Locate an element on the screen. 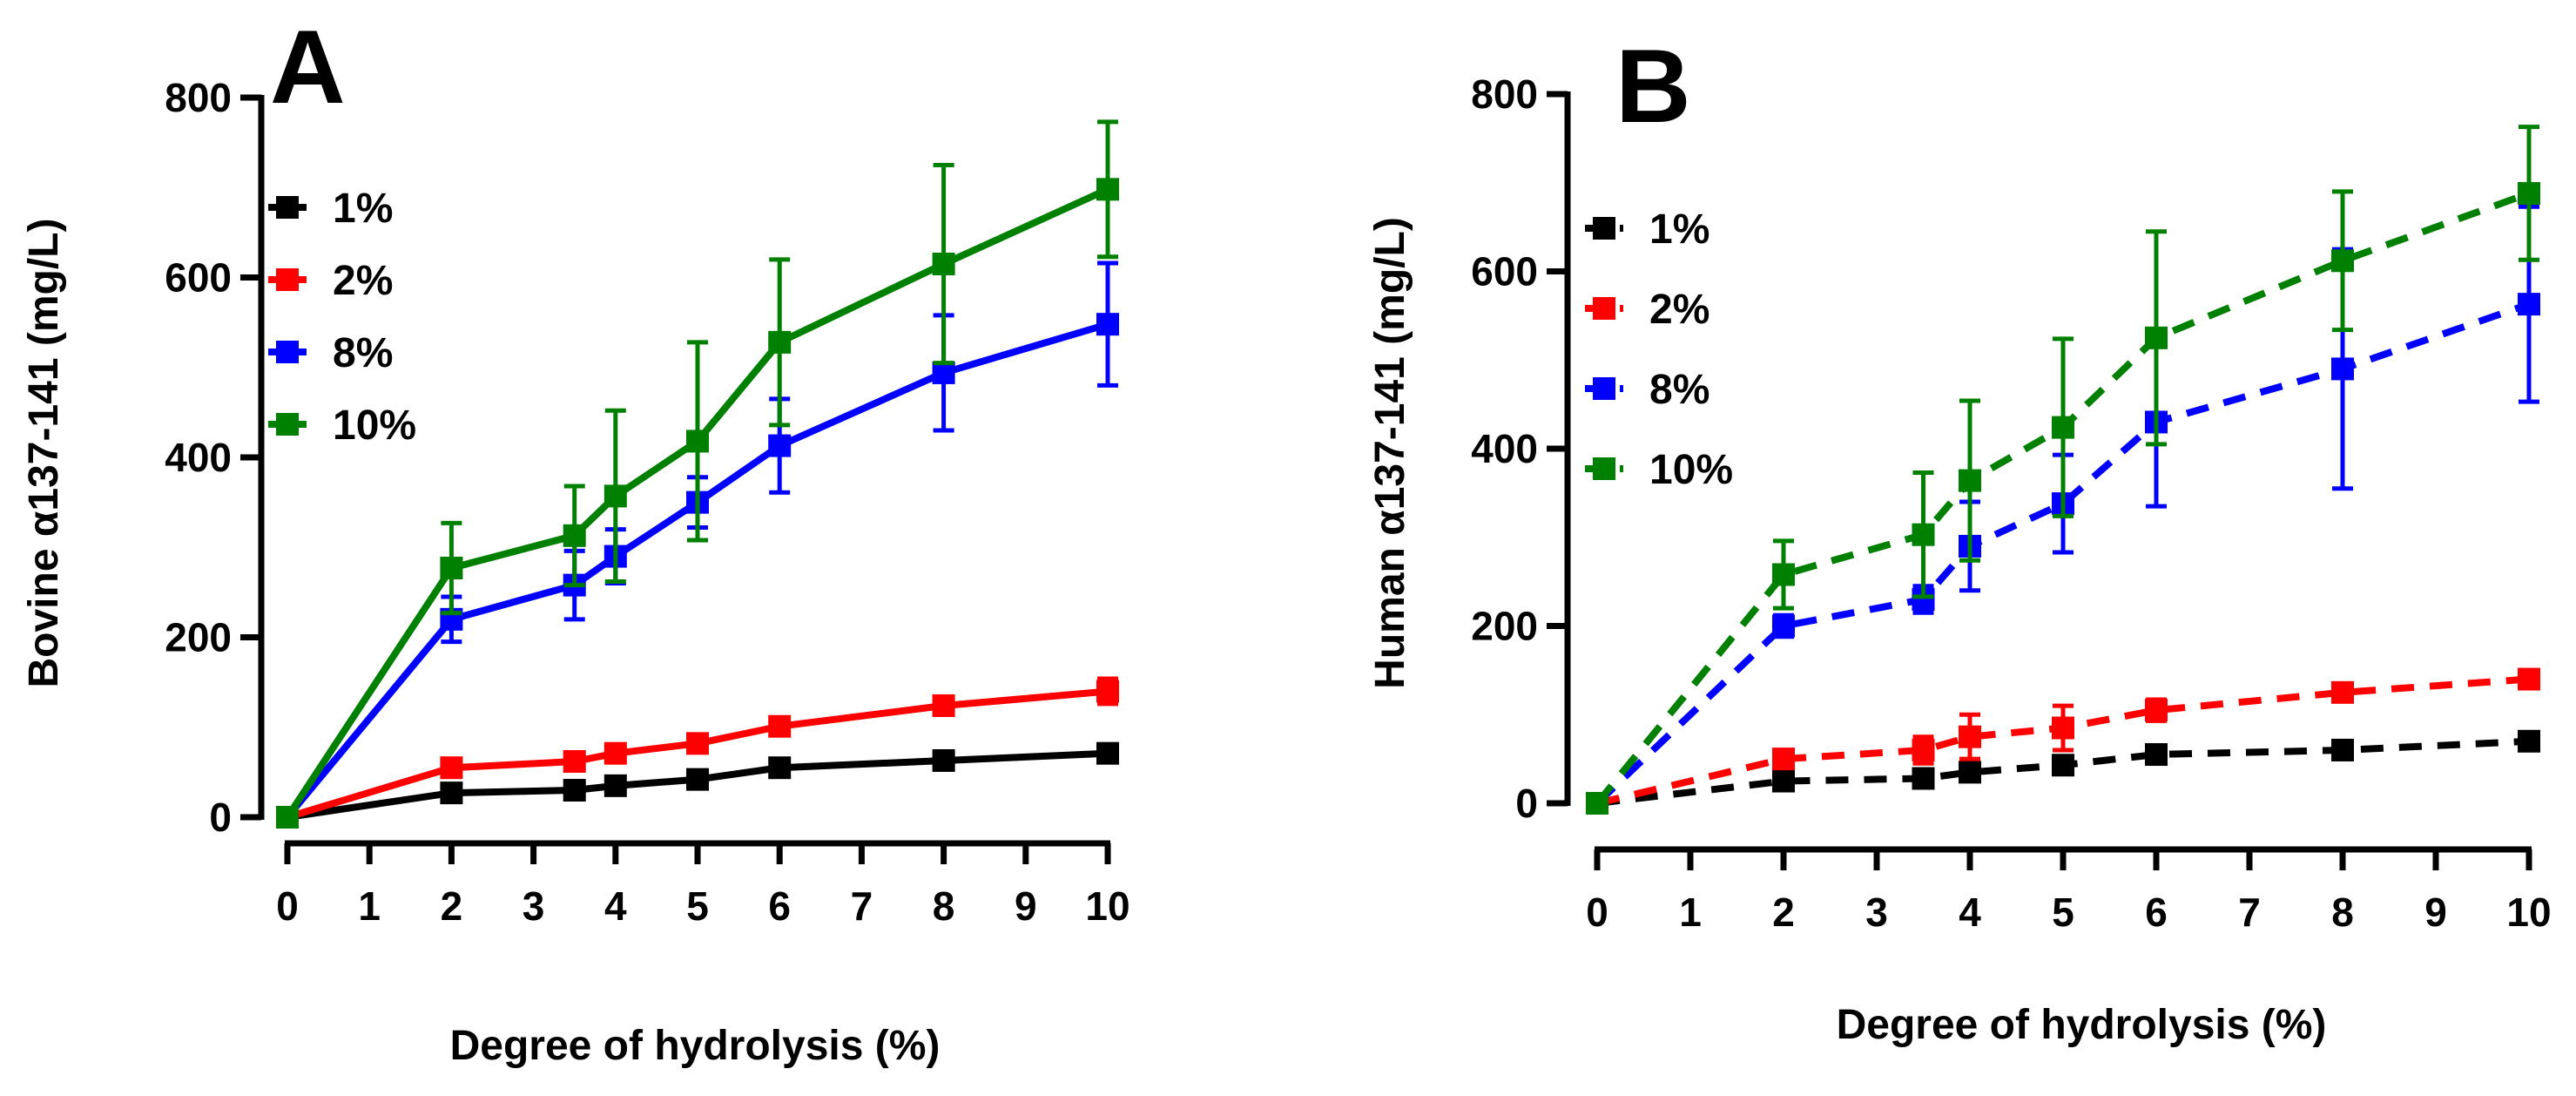  panel-a-x-tick-label: 8 is located at coordinates (944, 906).